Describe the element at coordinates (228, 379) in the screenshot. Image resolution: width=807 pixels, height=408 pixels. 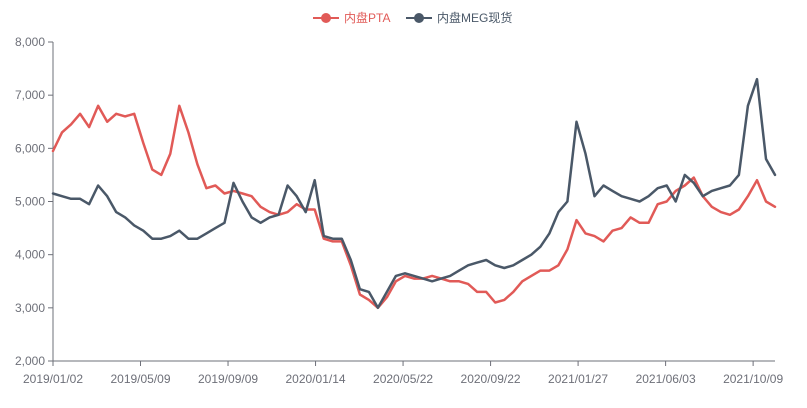
I see `x-tick-label: 2019/09/09` at that location.